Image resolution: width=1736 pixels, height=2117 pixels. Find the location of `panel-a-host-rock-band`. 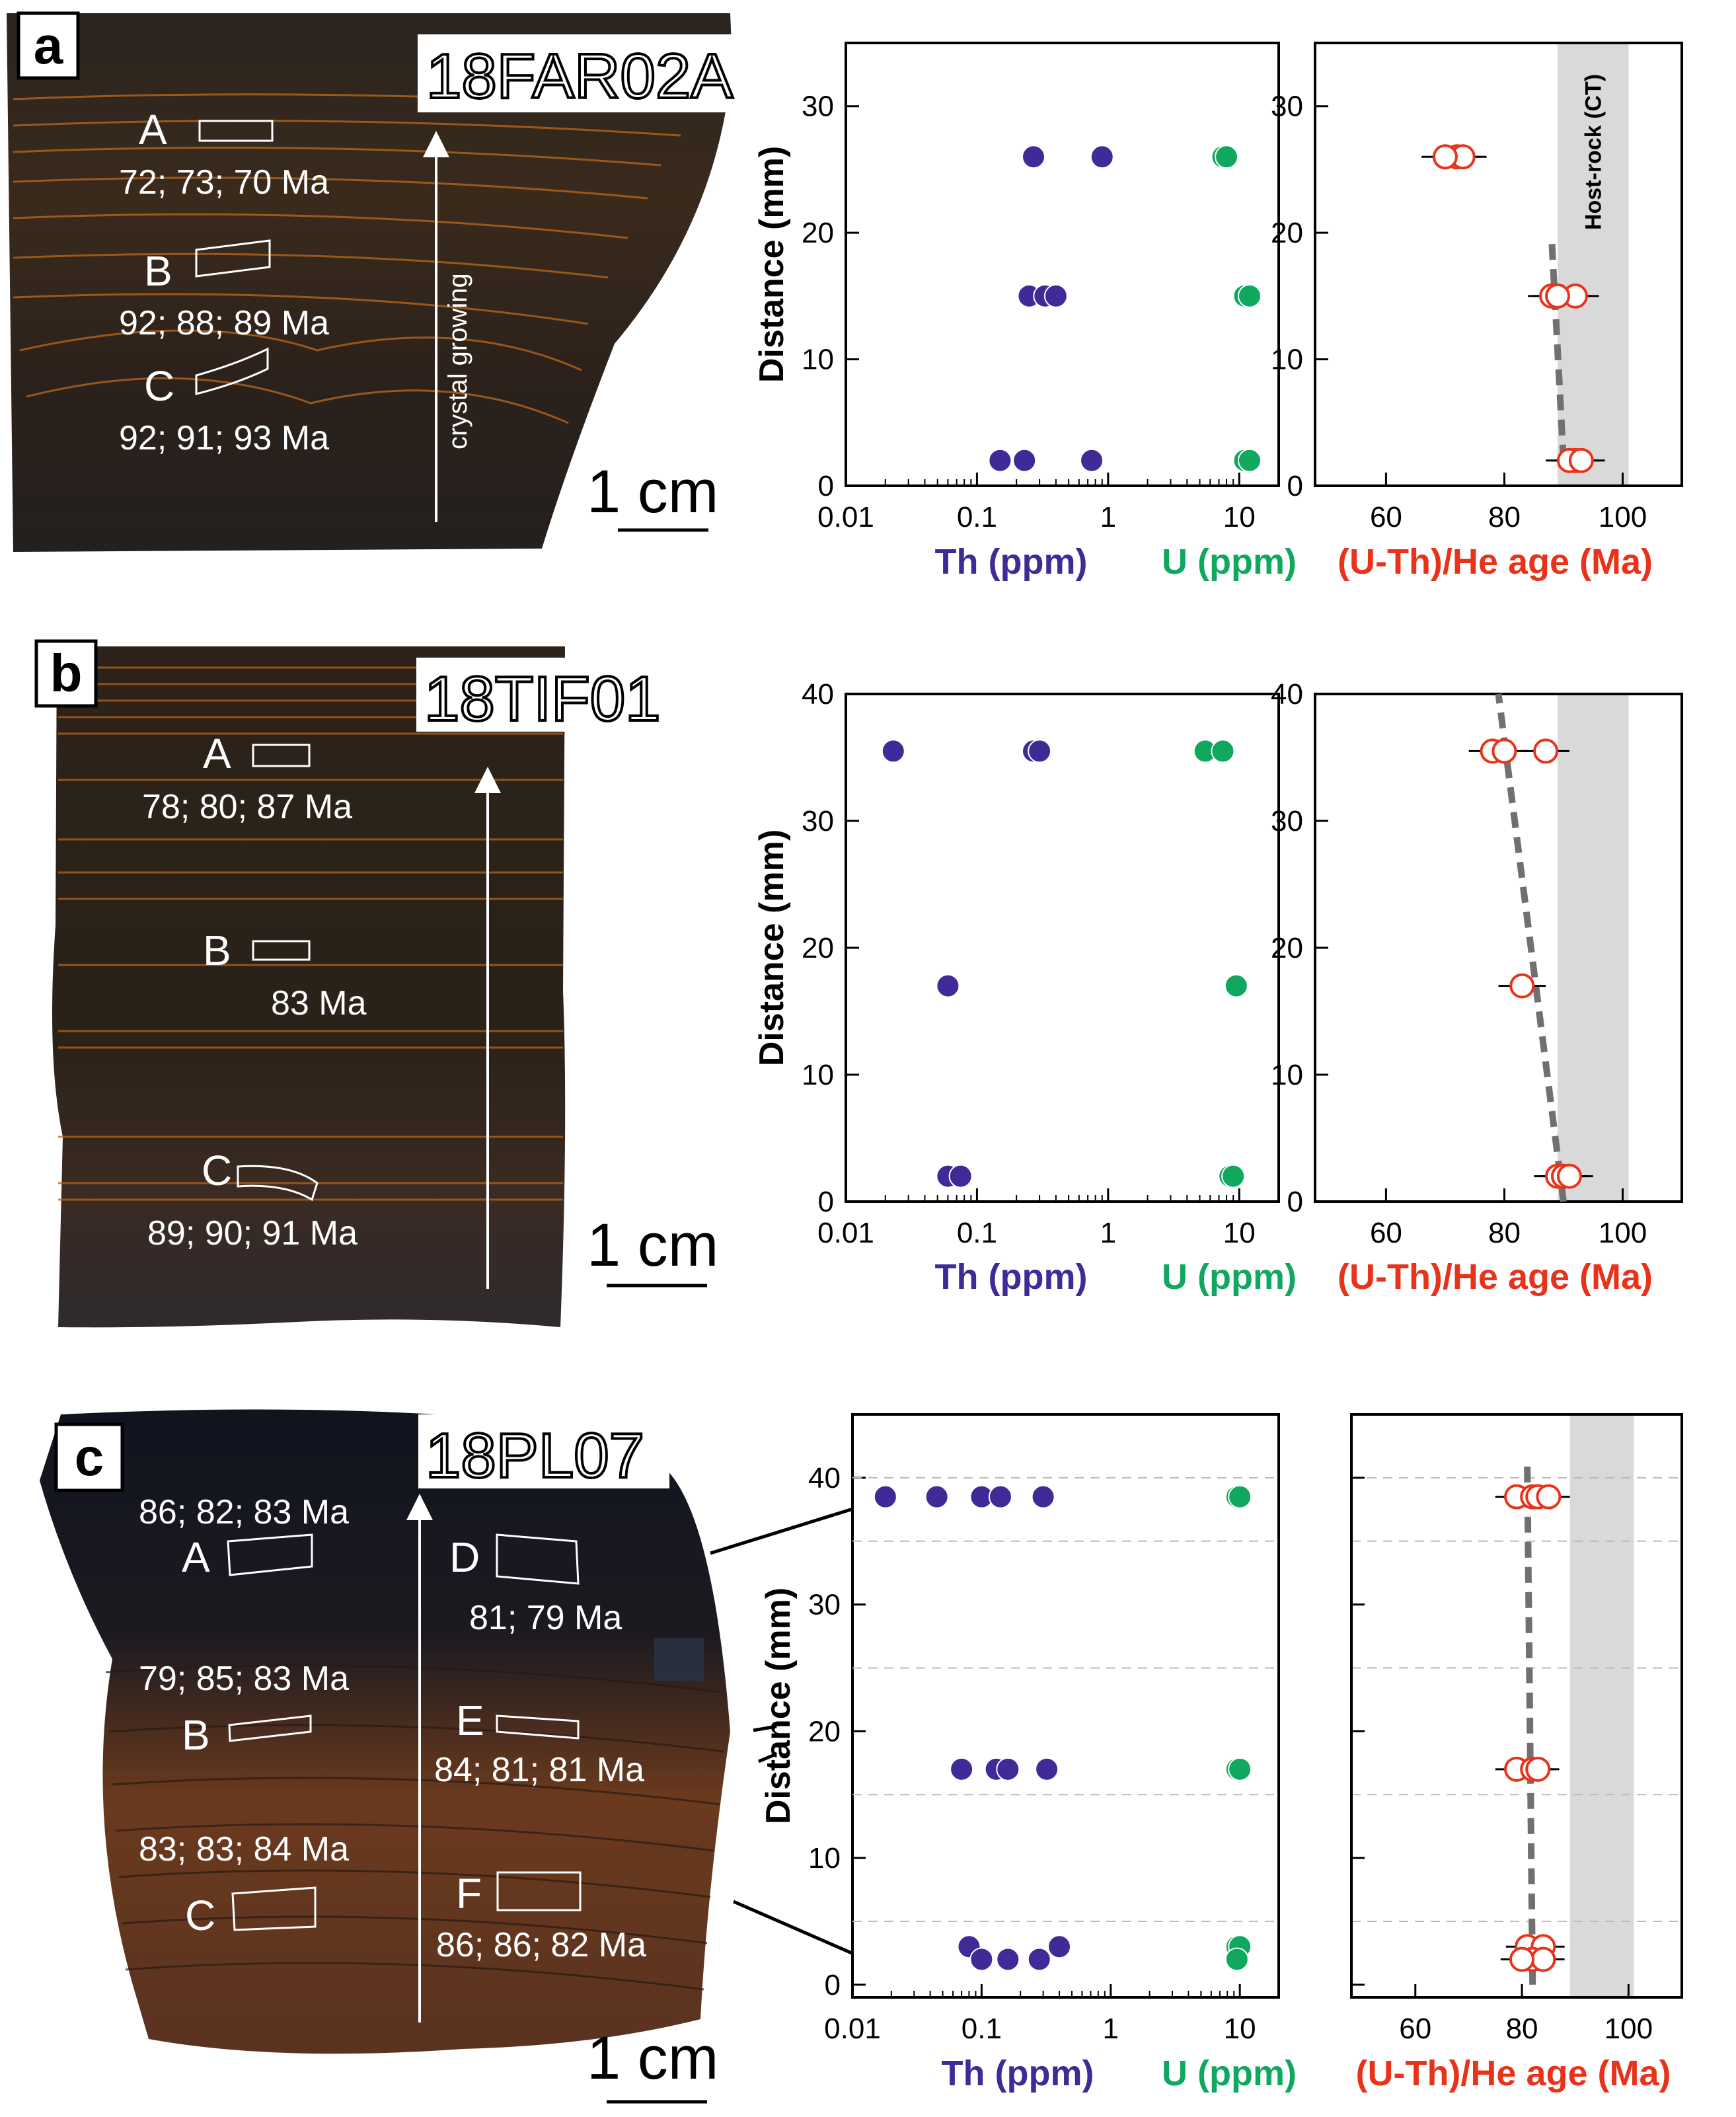

panel-a-host-rock-band is located at coordinates (1594, 264).